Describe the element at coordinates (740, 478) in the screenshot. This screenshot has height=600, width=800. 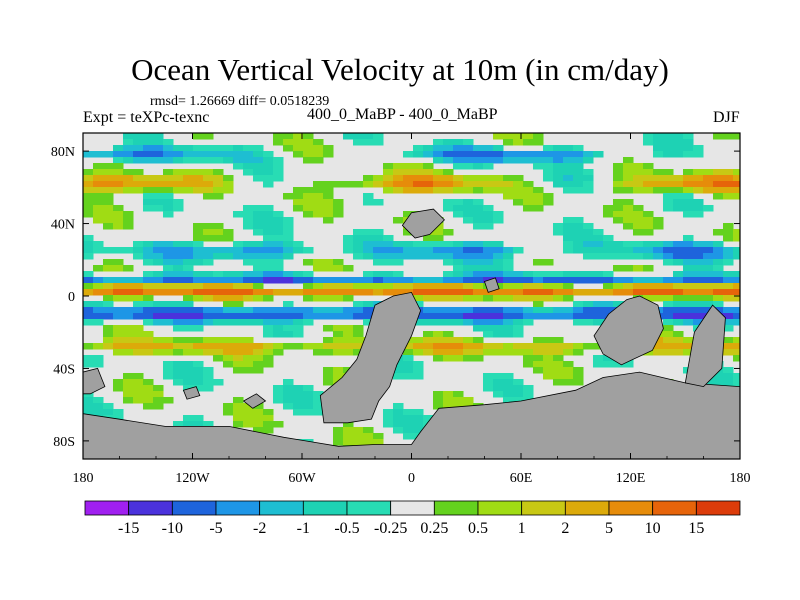
I see `x-tick-label: 180` at that location.